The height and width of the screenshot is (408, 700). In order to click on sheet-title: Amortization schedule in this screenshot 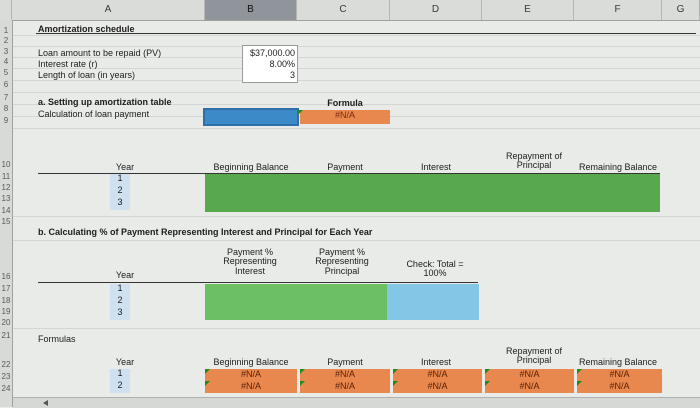, I will do `click(86, 29)`.